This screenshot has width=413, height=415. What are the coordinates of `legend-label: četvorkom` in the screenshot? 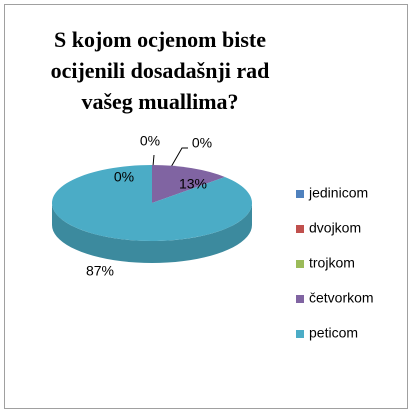 It's located at (341, 298).